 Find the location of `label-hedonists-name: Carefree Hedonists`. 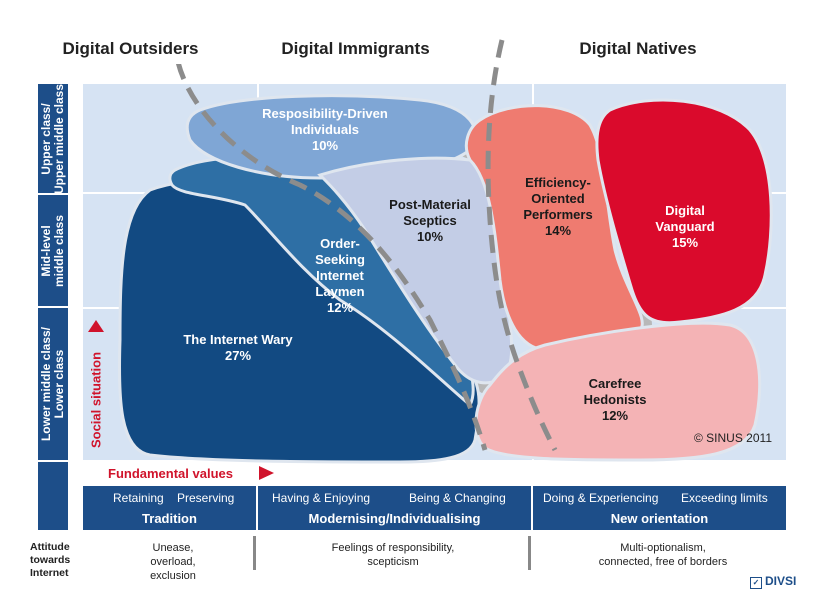

label-hedonists-name: Carefree Hedonists is located at coordinates (615, 391).